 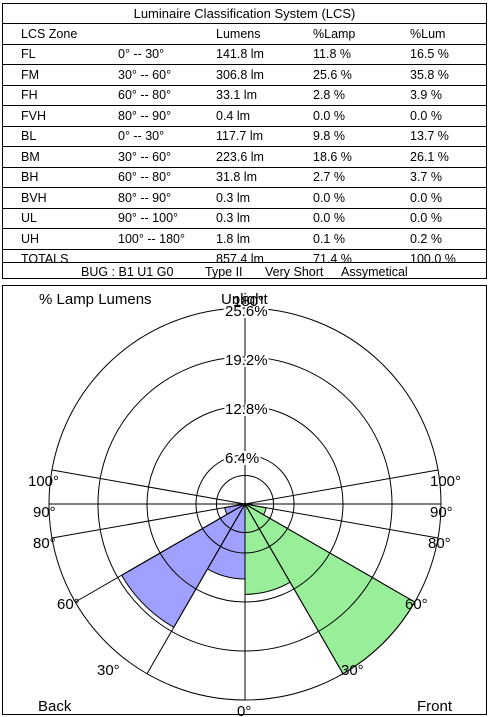 I want to click on table-row: BH 60° -- 80° 31.8 lm 2.7 % 3.7 %, so click(x=244, y=177).